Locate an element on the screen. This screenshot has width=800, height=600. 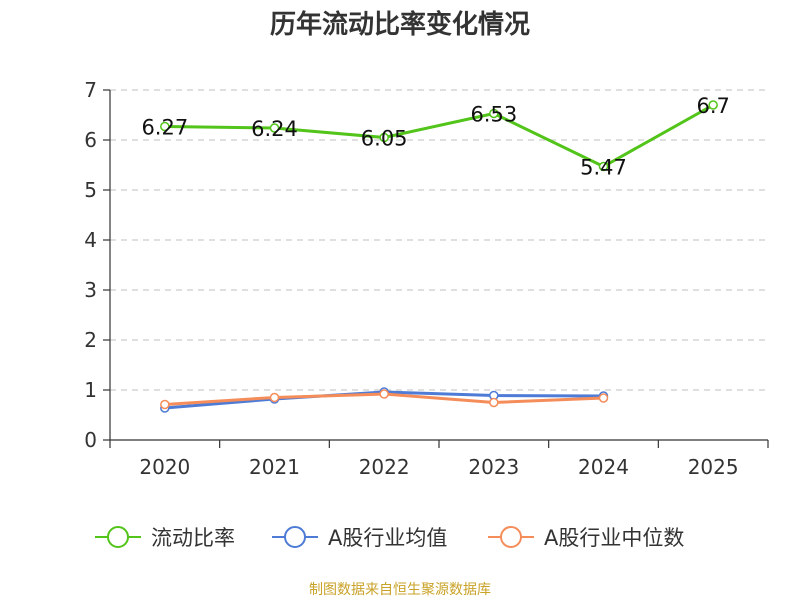
data-label: 6.05 is located at coordinates (384, 139).